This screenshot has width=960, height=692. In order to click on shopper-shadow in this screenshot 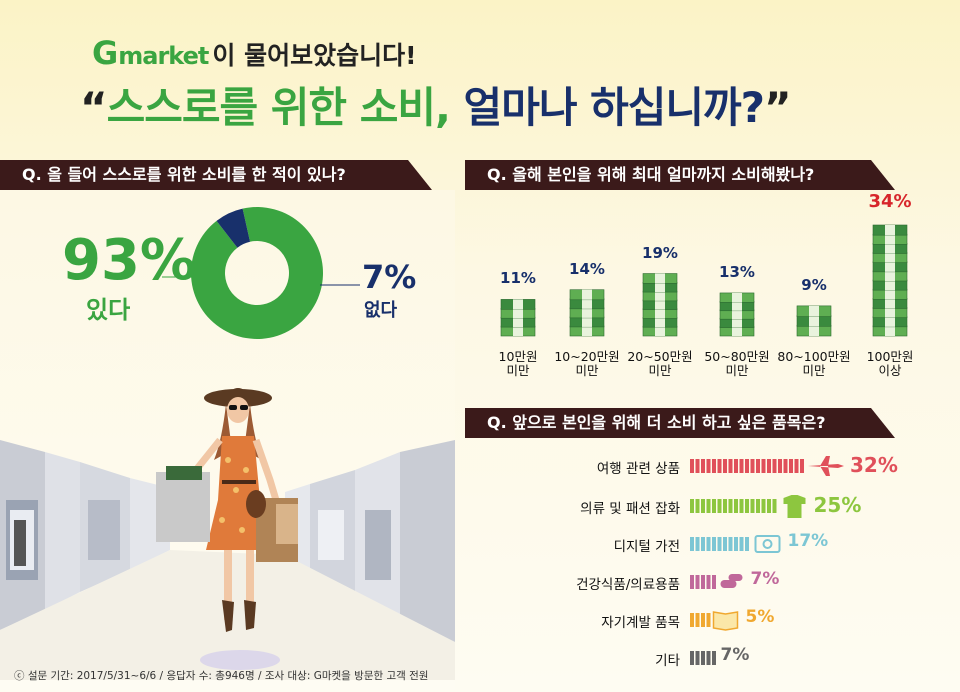, I will do `click(240, 660)`.